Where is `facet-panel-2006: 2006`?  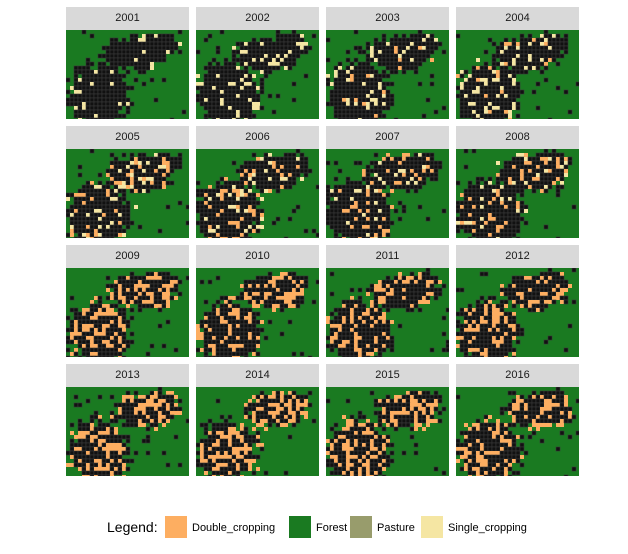
facet-panel-2006: 2006 is located at coordinates (257, 182).